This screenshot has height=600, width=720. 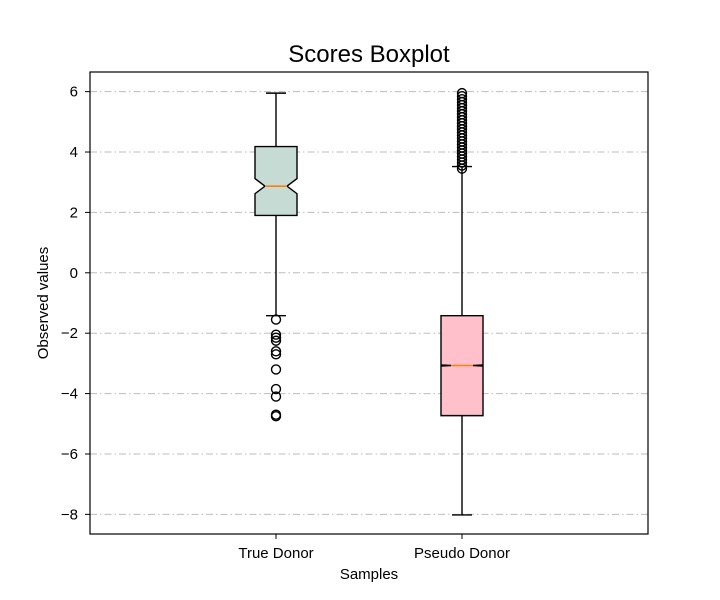 I want to click on box-body, so click(x=276, y=181).